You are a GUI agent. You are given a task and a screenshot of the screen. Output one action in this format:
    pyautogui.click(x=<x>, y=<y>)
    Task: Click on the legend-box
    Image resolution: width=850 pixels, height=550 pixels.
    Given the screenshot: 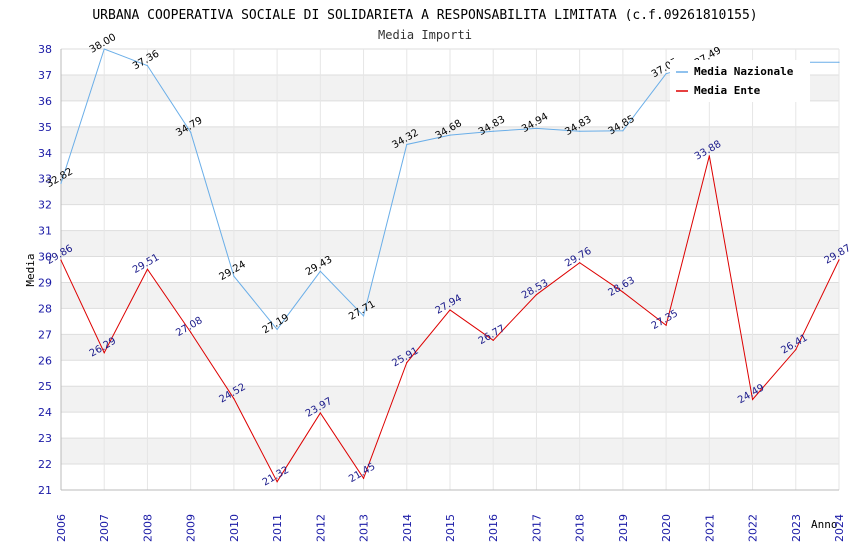 What is the action you would take?
    pyautogui.click(x=740, y=81)
    